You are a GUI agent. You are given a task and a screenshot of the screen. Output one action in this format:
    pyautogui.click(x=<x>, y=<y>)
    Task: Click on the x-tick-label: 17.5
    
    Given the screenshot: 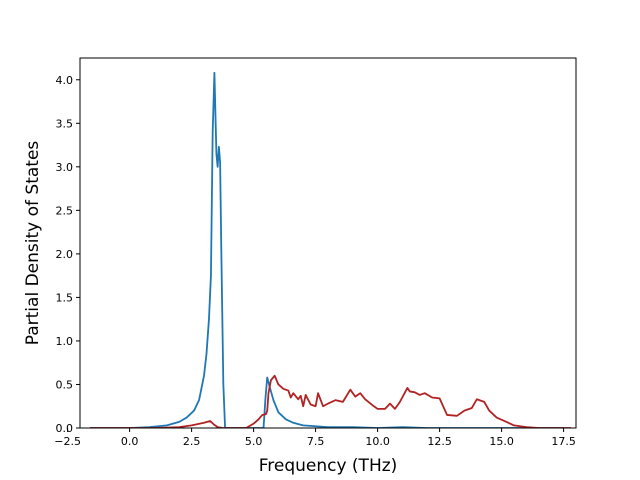 What is the action you would take?
    pyautogui.click(x=563, y=441)
    